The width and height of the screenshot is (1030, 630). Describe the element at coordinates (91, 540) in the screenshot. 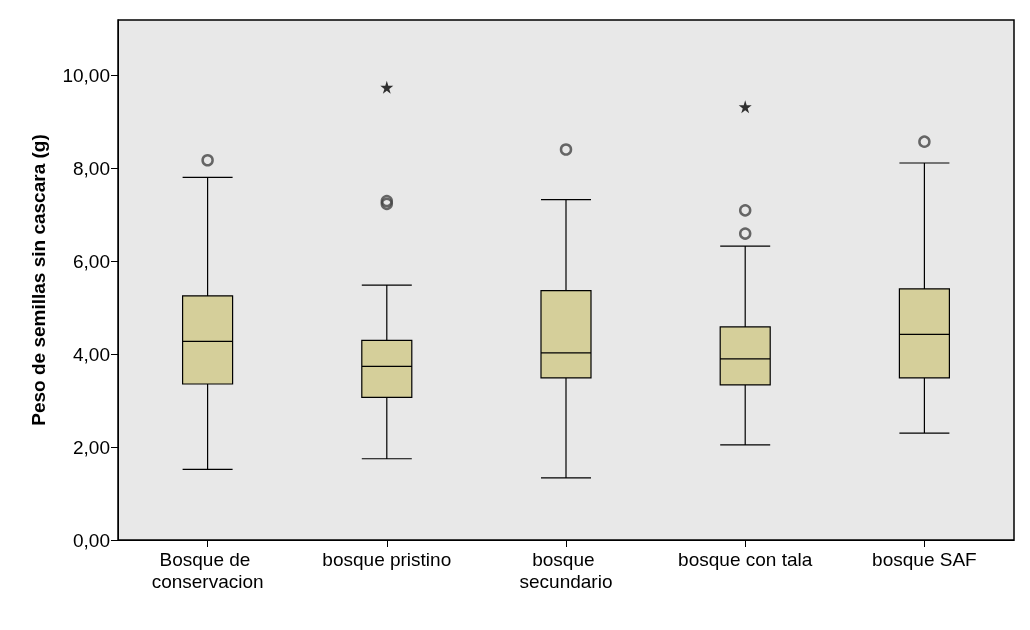

I see `y-tick-label: 0,00` at that location.